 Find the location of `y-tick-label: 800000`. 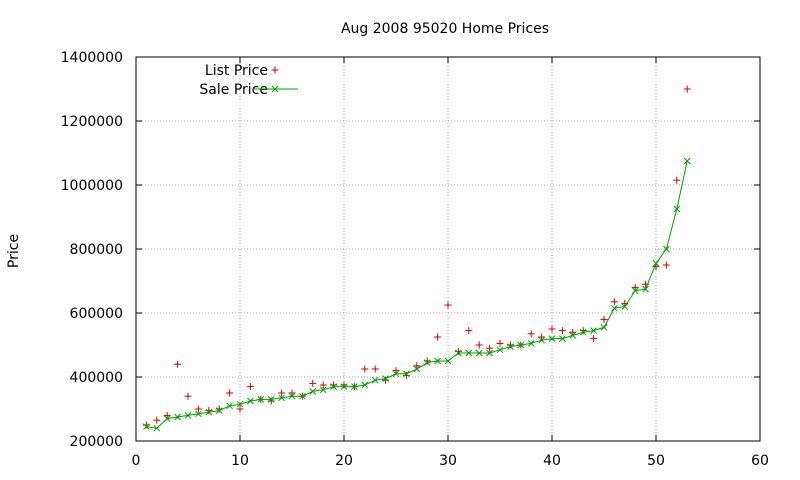

y-tick-label: 800000 is located at coordinates (96, 250).